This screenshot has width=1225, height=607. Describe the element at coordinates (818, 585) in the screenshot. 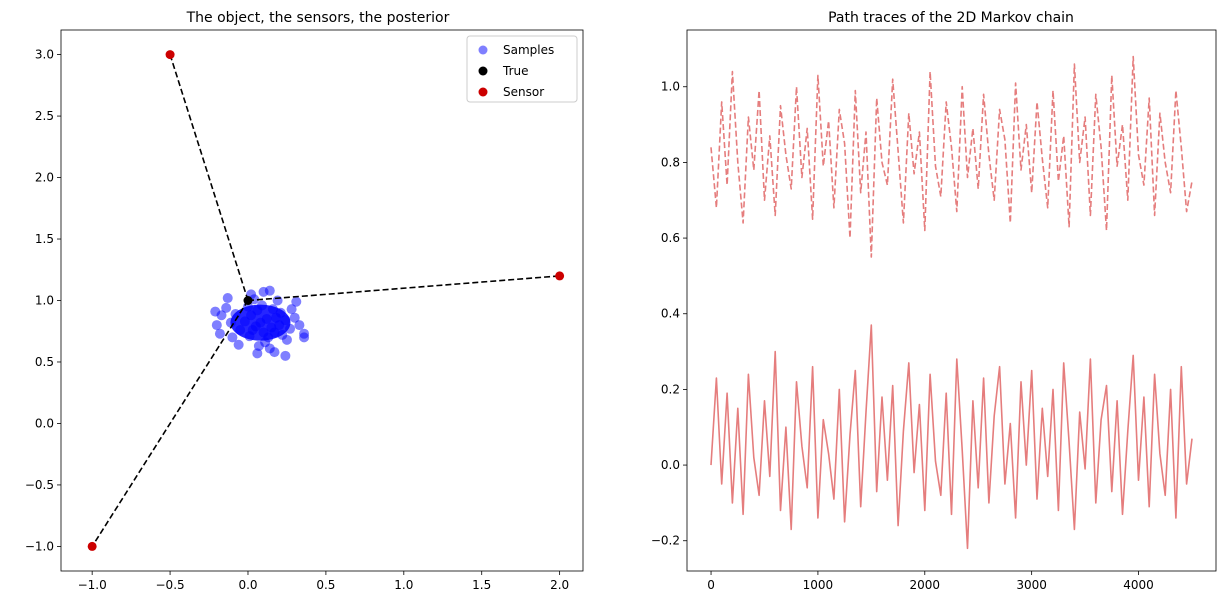

I see `right-x-tick-label: 1000` at that location.